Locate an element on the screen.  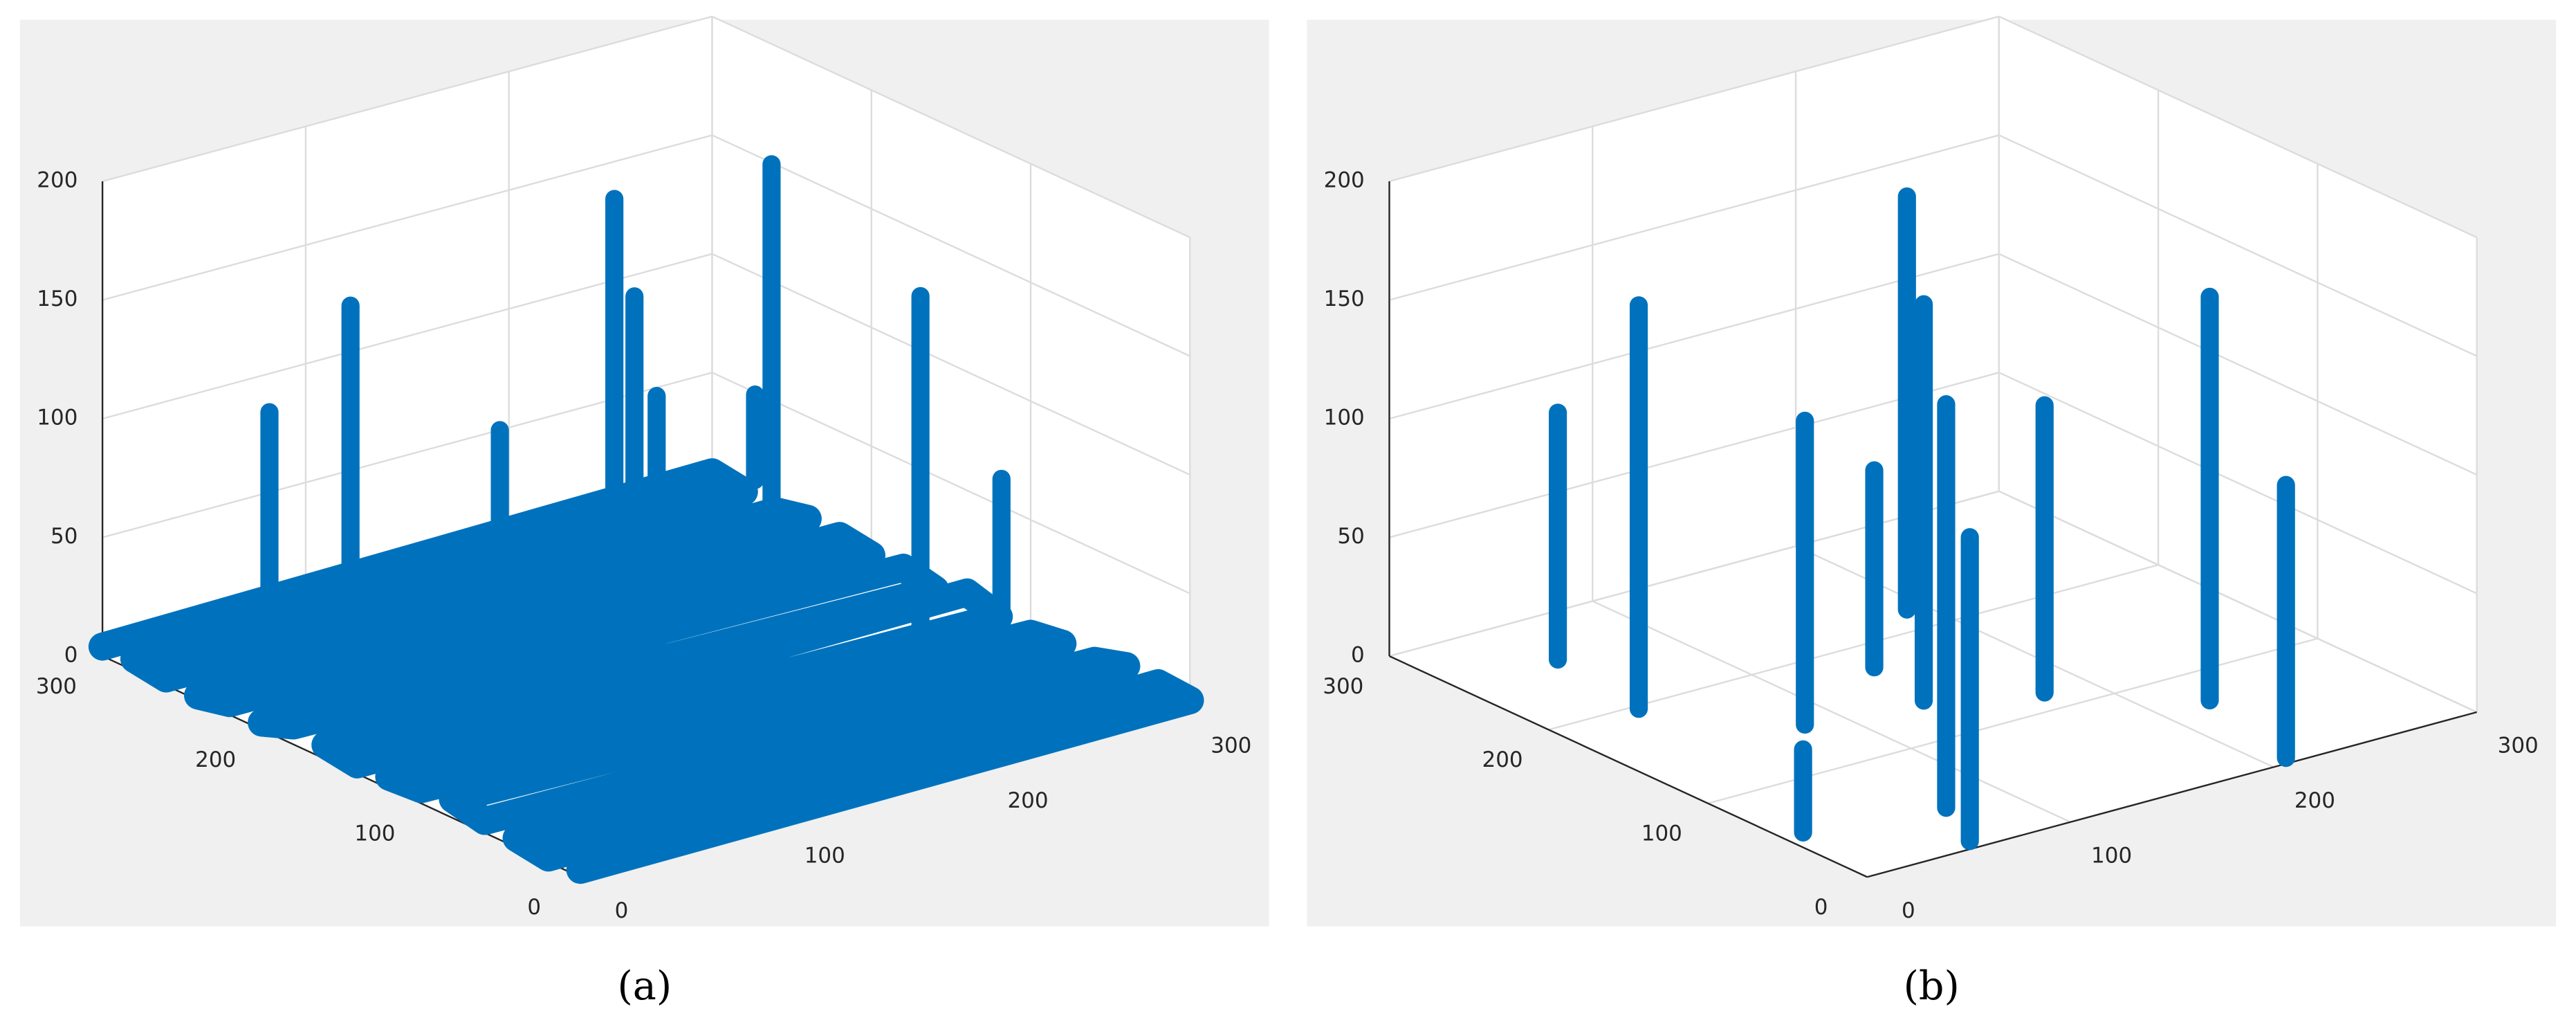
y-axis is located at coordinates (1628, 766).